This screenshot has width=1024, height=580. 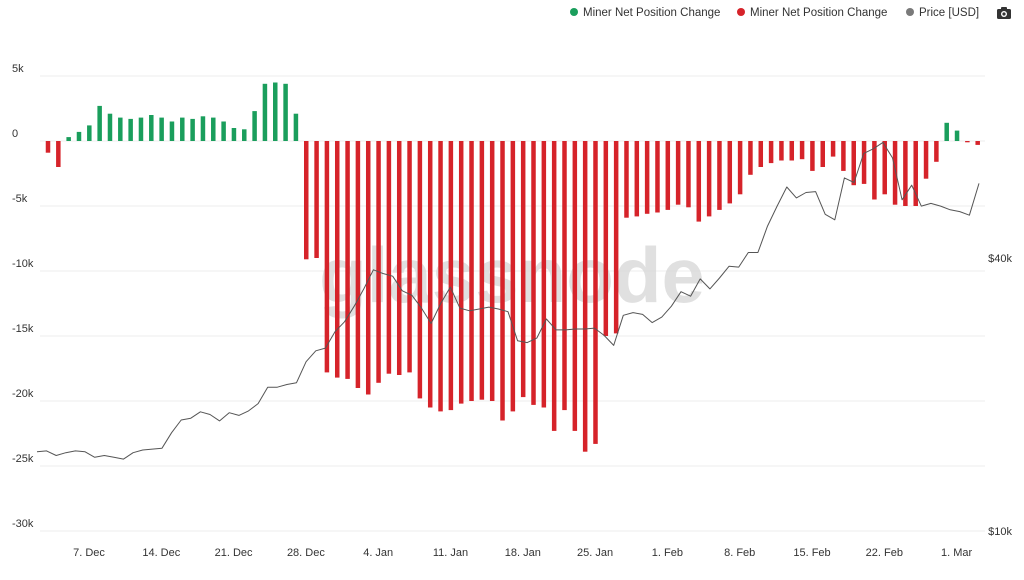 What do you see at coordinates (811, 553) in the screenshot?
I see `x-tick-label: 15. Feb` at bounding box center [811, 553].